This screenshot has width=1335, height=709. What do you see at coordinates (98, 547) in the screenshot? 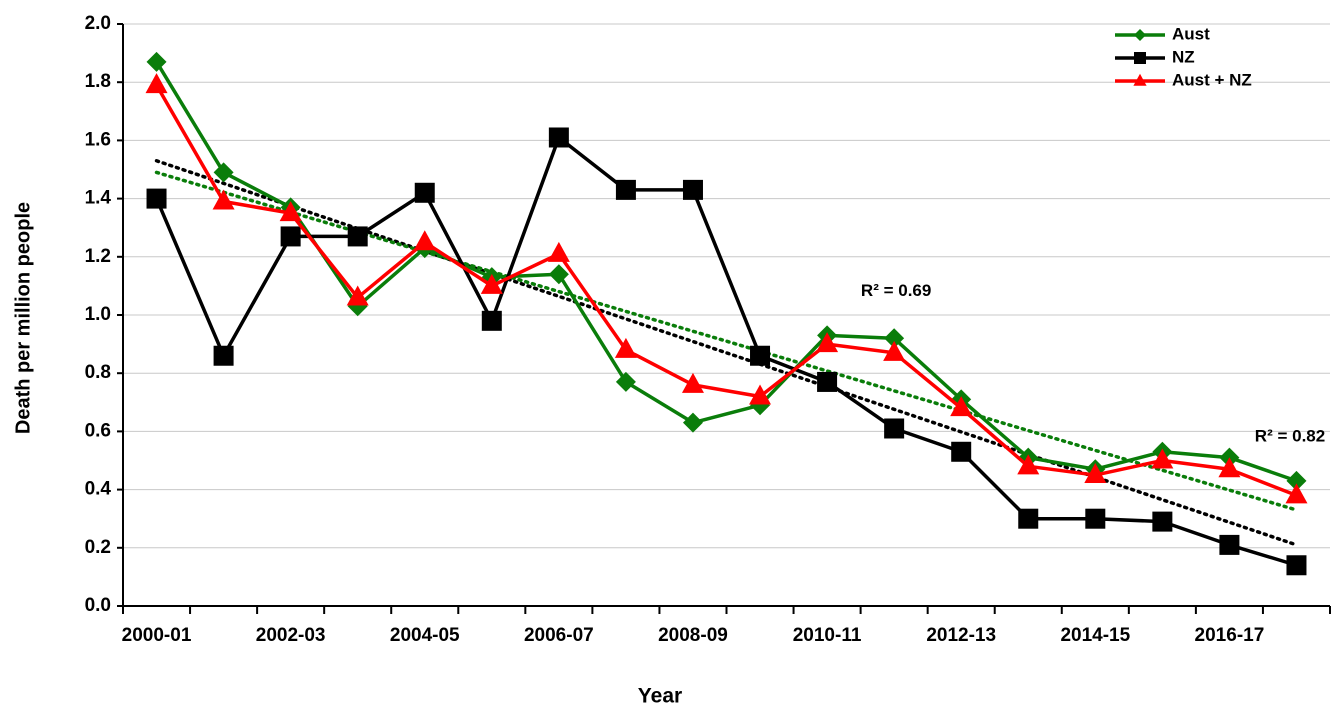
I see `y-tick-label: 0.2` at bounding box center [98, 547].